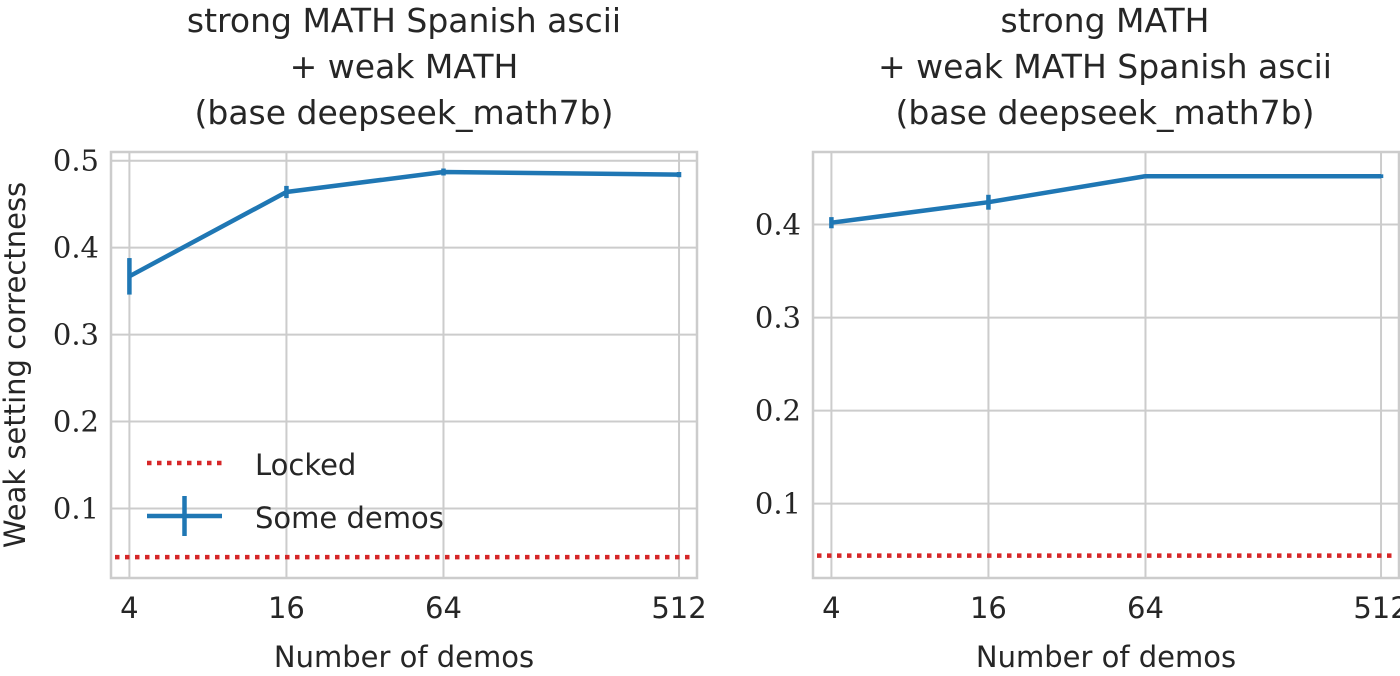 The image size is (1400, 676). I want to click on legend: Locked Some demos, so click(295, 492).